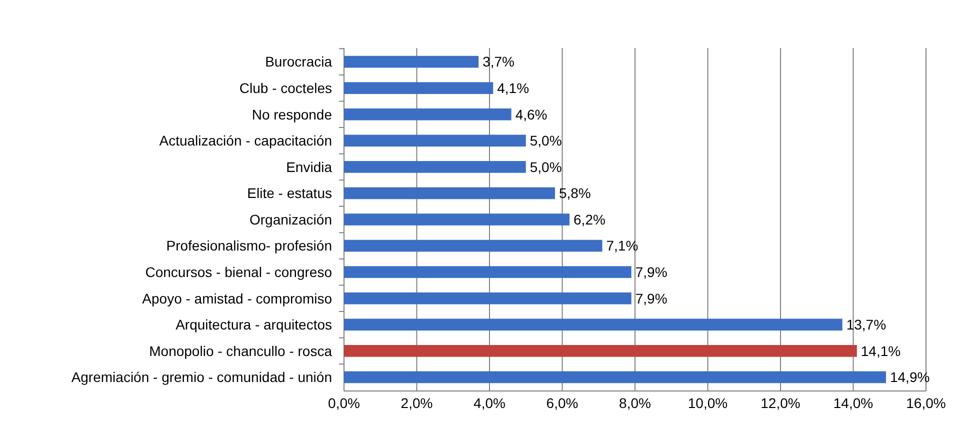 Image resolution: width=960 pixels, height=421 pixels. What do you see at coordinates (292, 114) in the screenshot?
I see `y-tick-label: No responde` at bounding box center [292, 114].